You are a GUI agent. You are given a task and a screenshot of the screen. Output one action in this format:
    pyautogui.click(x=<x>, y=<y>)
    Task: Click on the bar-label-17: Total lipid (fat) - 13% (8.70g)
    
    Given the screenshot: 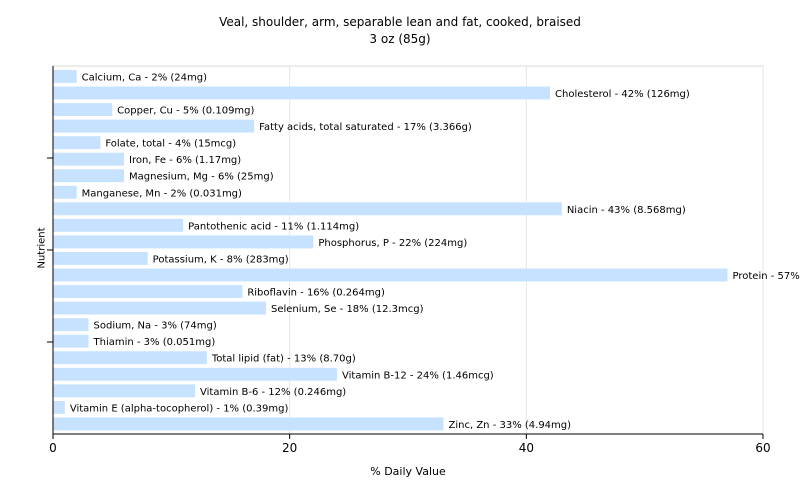 What is the action you would take?
    pyautogui.click(x=283, y=359)
    